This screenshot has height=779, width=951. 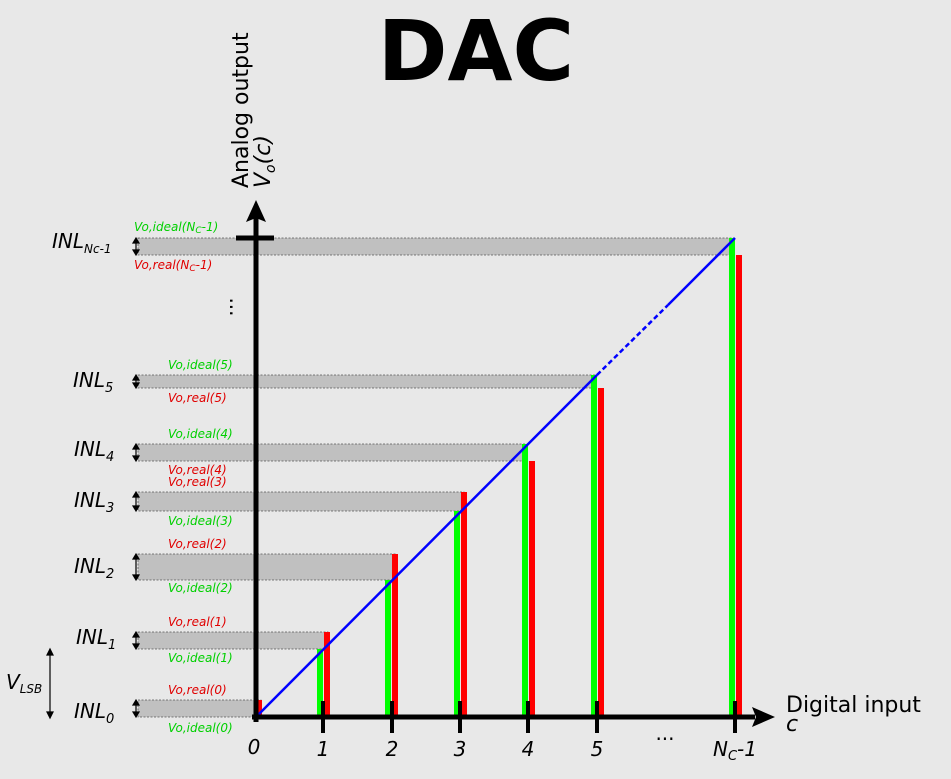 I want to click on real-label-nc1: Vo,real(NC-1), so click(x=173, y=266).